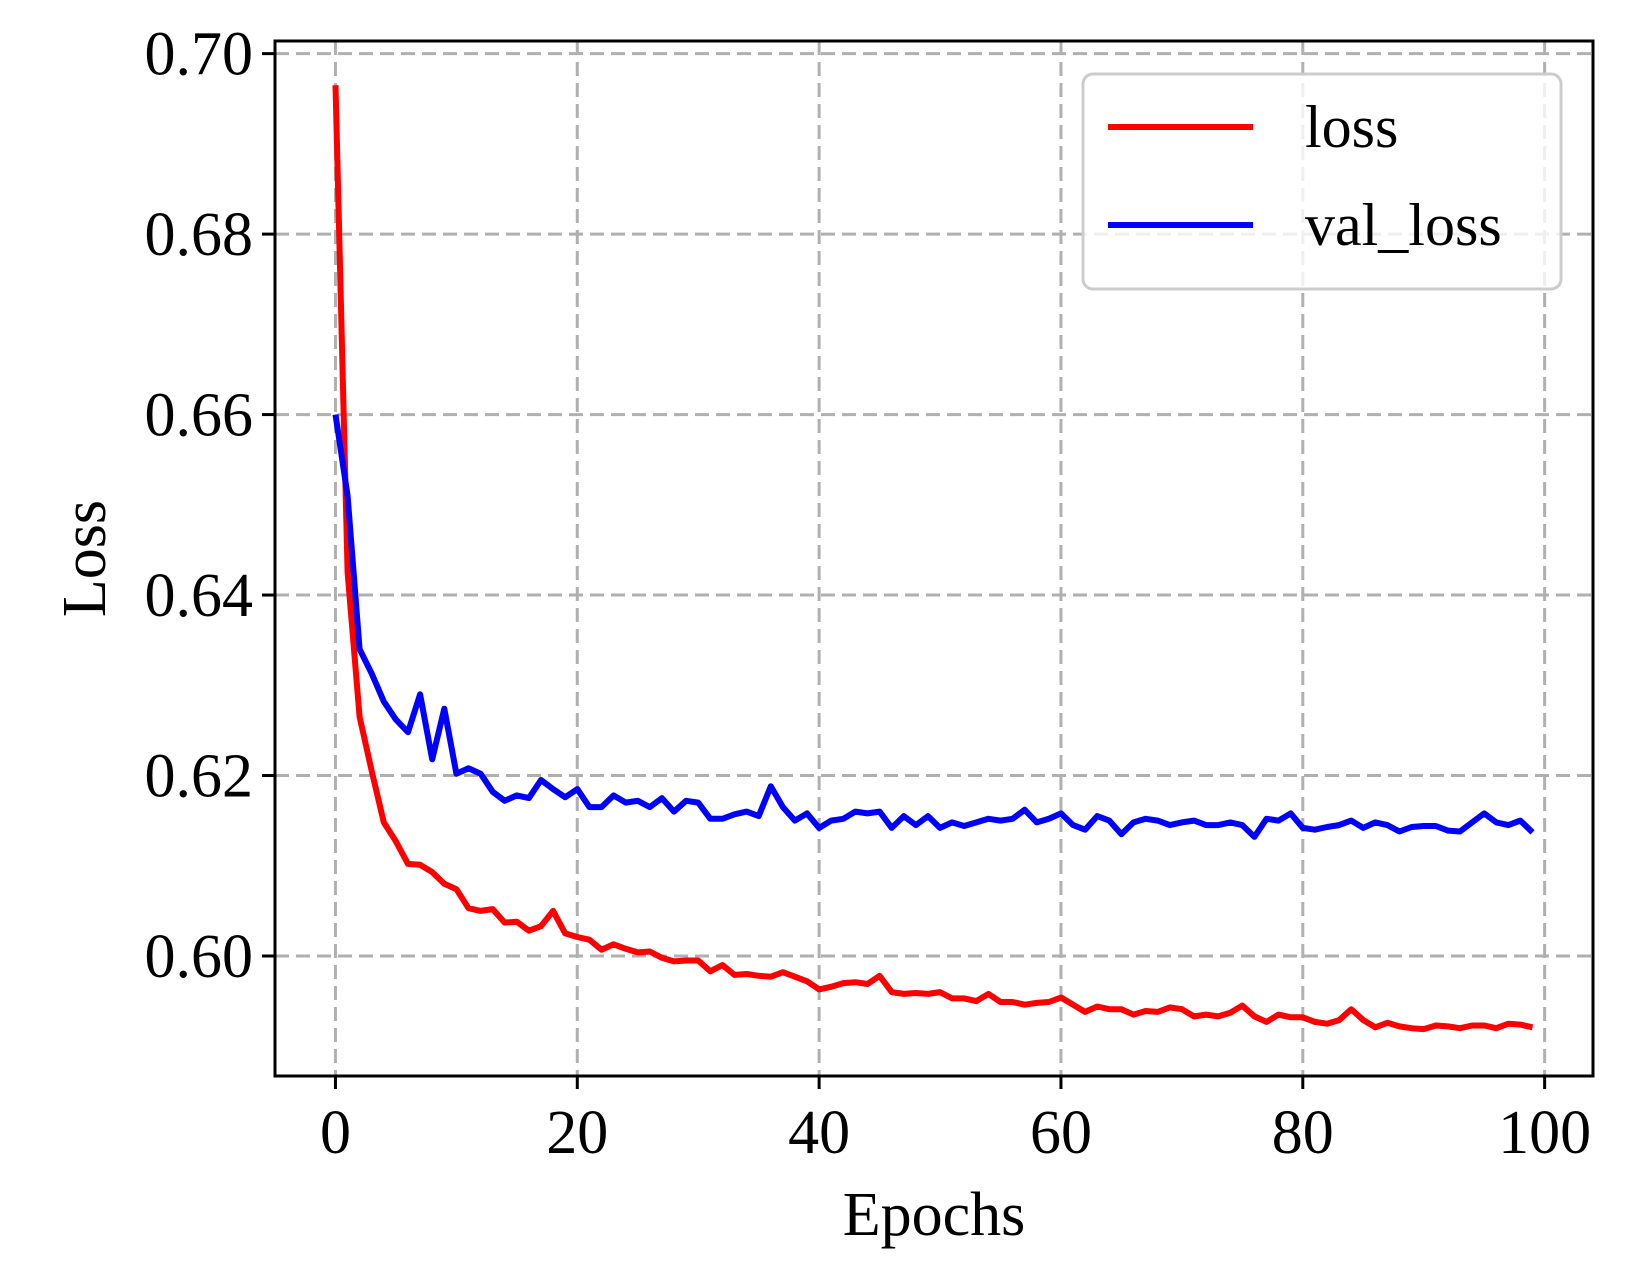 The height and width of the screenshot is (1275, 1626). Describe the element at coordinates (577, 1133) in the screenshot. I see `x-tick-label: 20` at that location.